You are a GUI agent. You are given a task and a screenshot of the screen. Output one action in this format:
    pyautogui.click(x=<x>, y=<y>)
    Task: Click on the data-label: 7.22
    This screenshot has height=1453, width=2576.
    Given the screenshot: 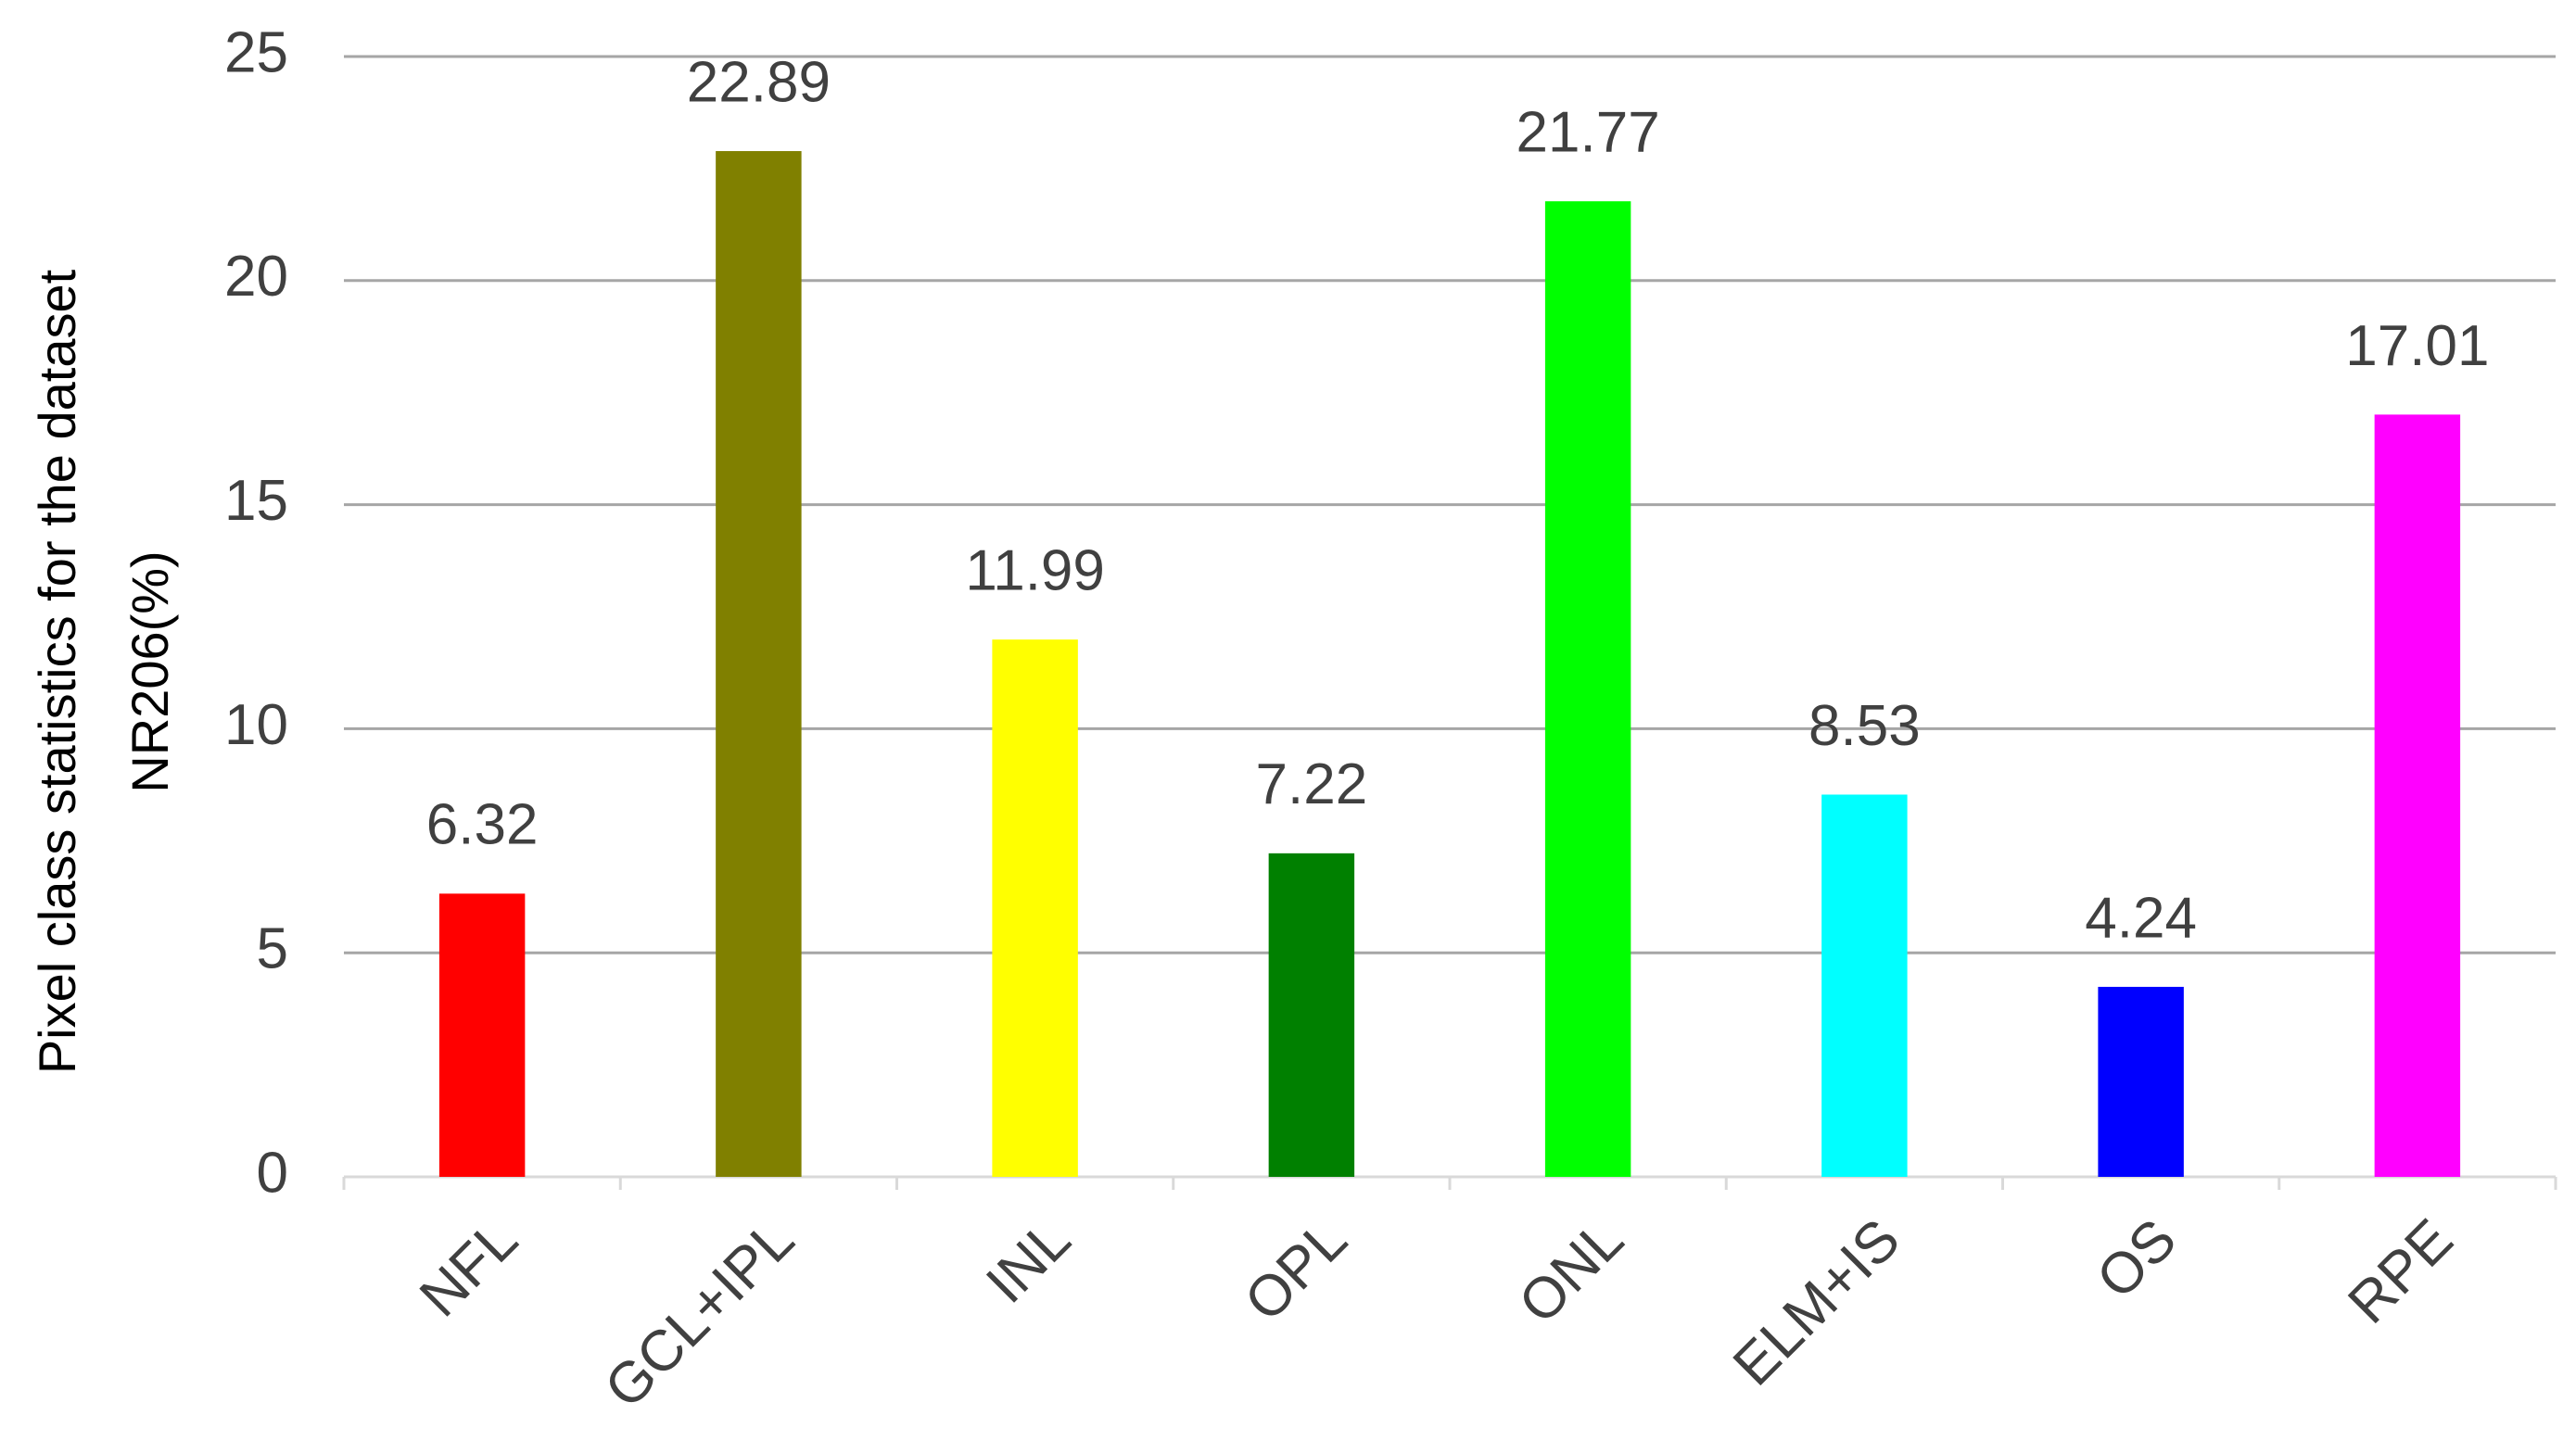 What is the action you would take?
    pyautogui.click(x=1312, y=784)
    